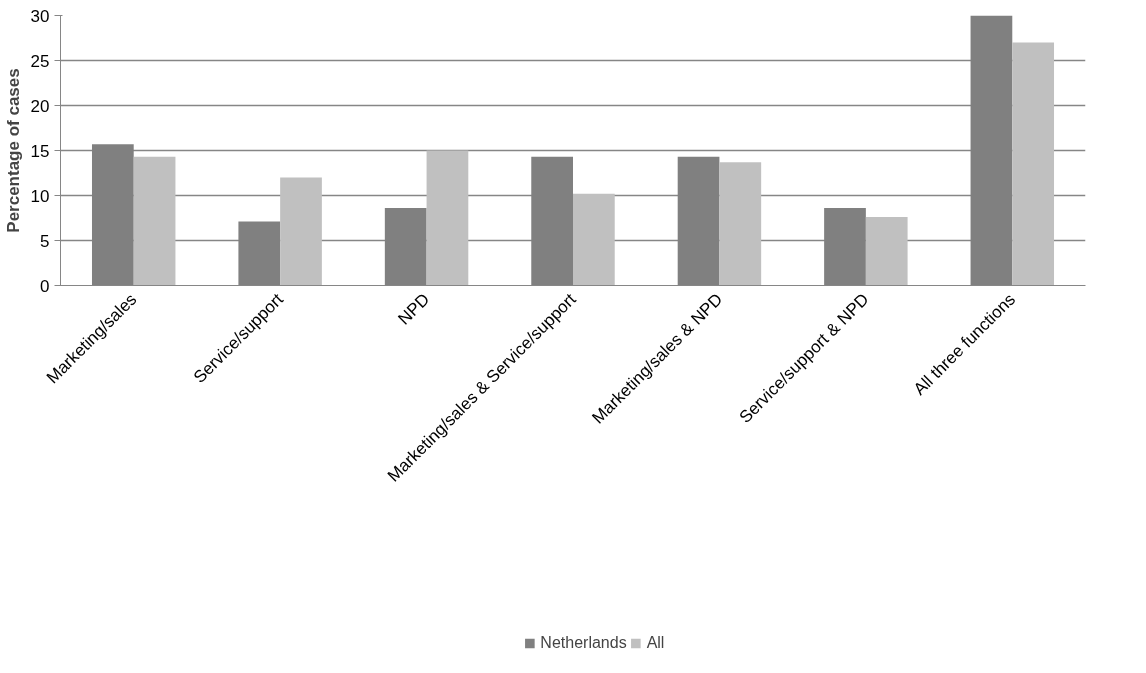 The width and height of the screenshot is (1146, 673). I want to click on y-tick-label: 5, so click(45, 241).